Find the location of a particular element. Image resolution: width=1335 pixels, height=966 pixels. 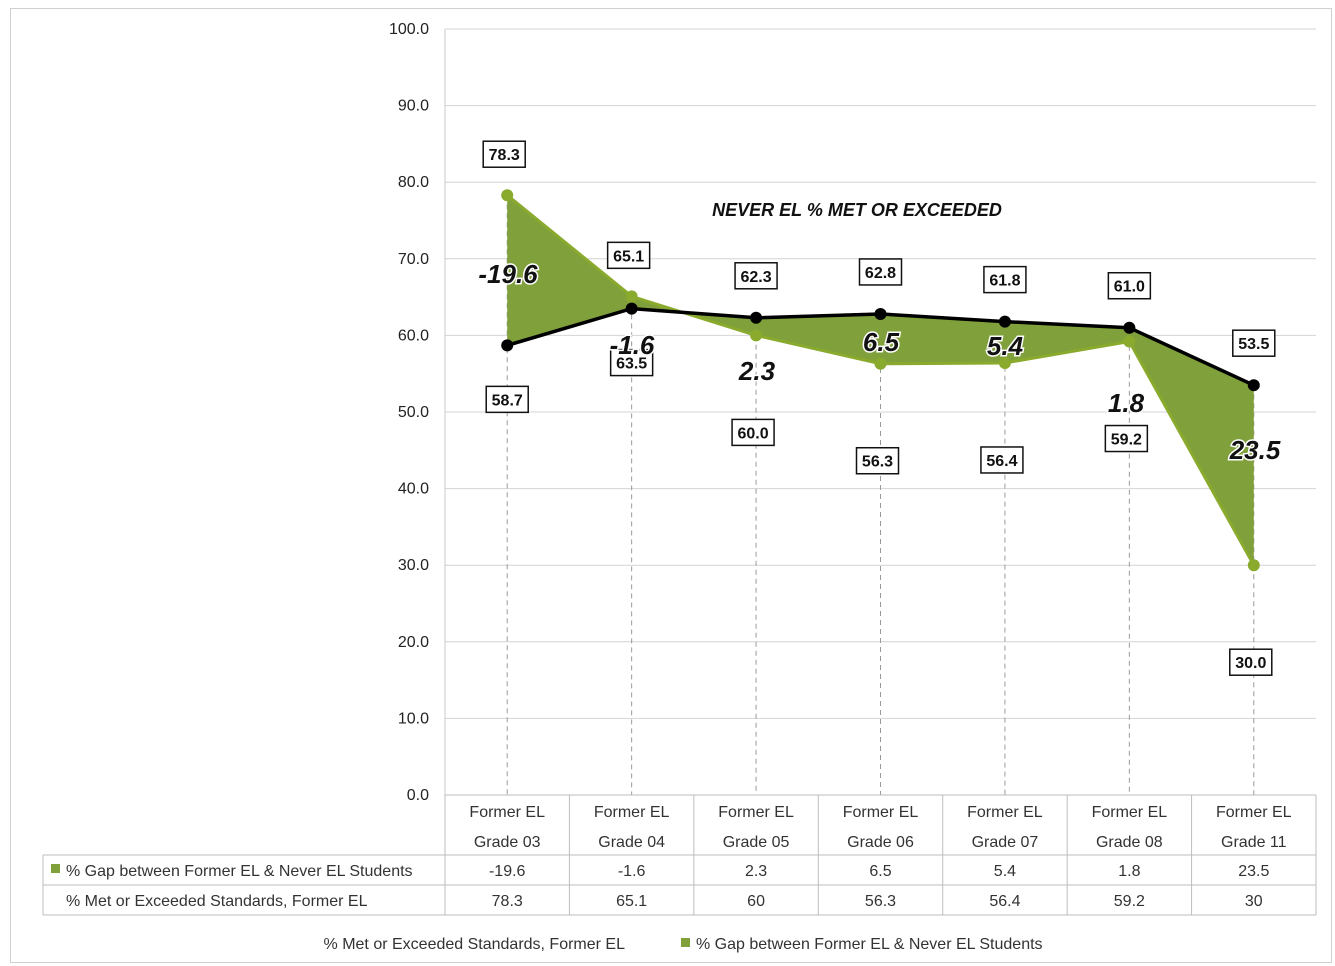

never-el-value-label: 62.3 is located at coordinates (756, 277).